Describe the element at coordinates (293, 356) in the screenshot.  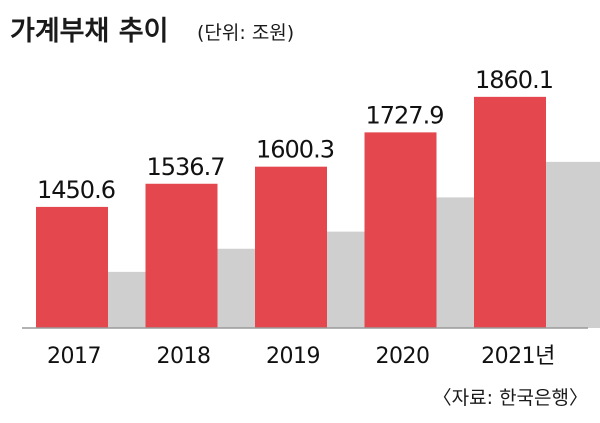
I see `x-tick-label-2: 2019` at that location.